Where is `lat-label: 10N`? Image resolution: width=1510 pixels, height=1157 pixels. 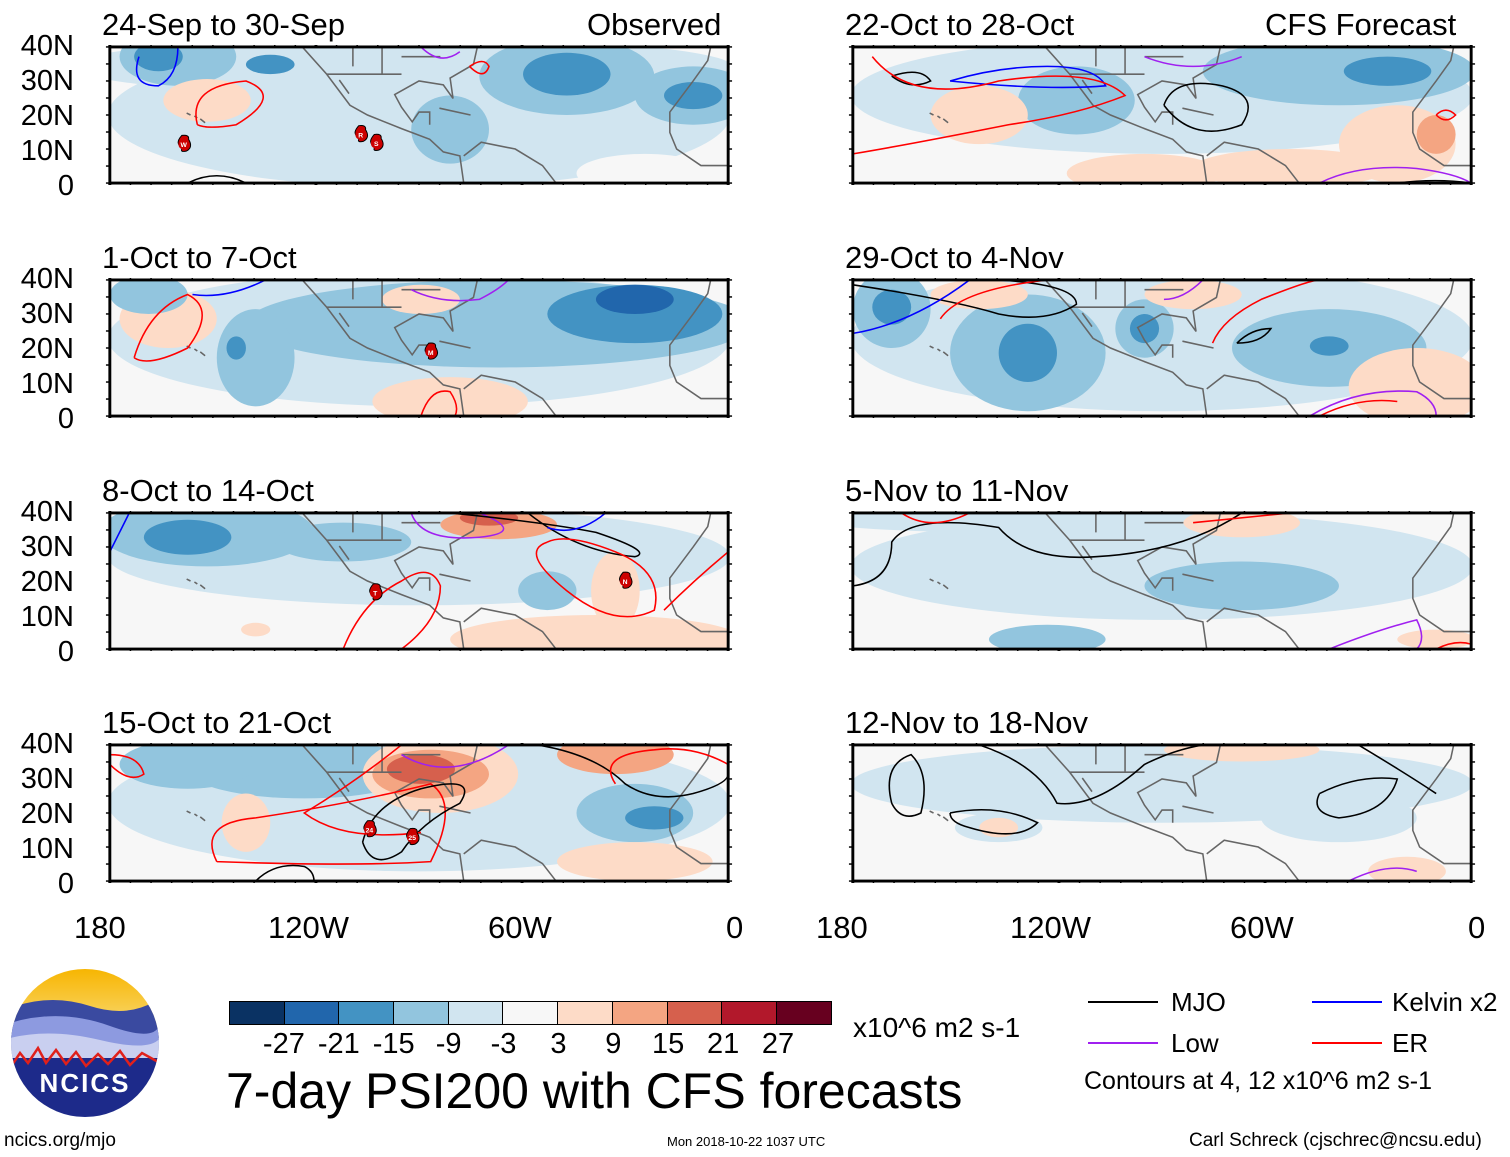 lat-label: 10N is located at coordinates (47, 151).